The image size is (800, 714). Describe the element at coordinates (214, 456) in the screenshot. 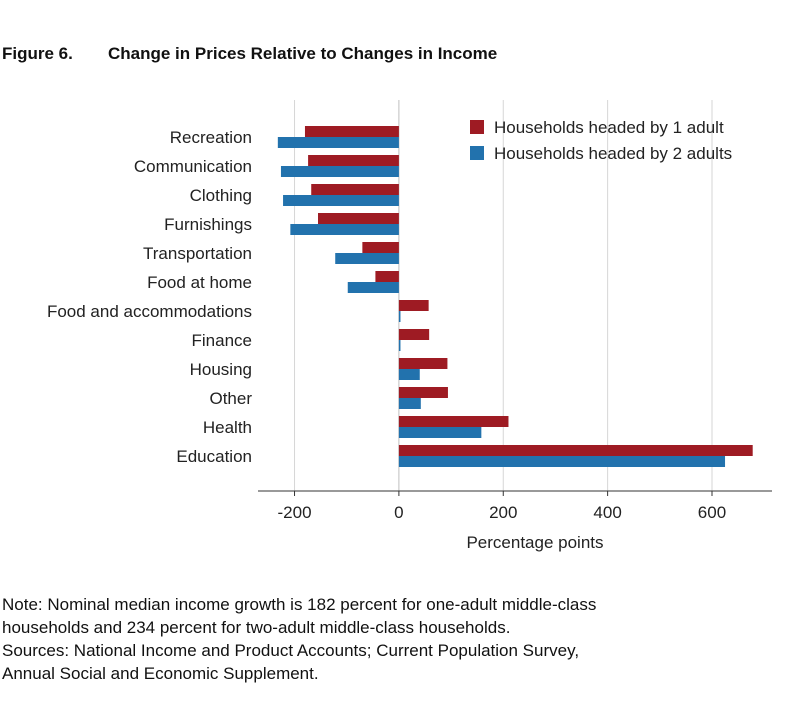

I see `category-label: Education` at that location.